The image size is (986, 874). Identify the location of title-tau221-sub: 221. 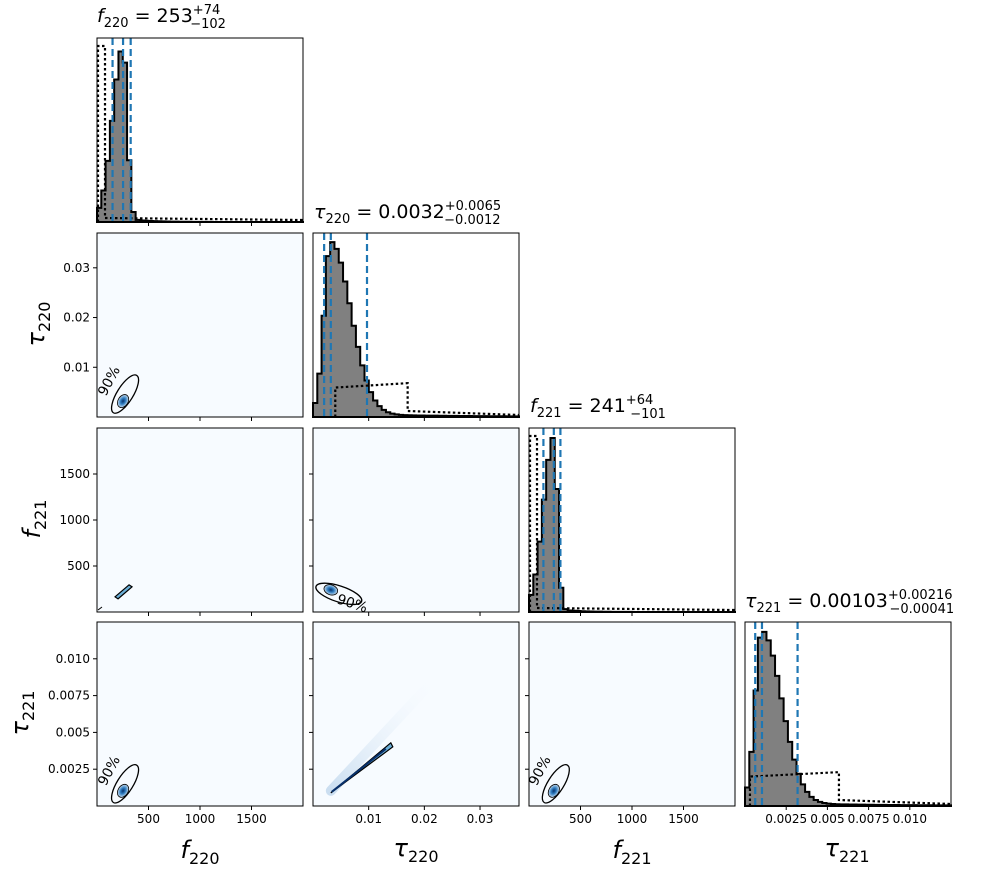
(768, 608).